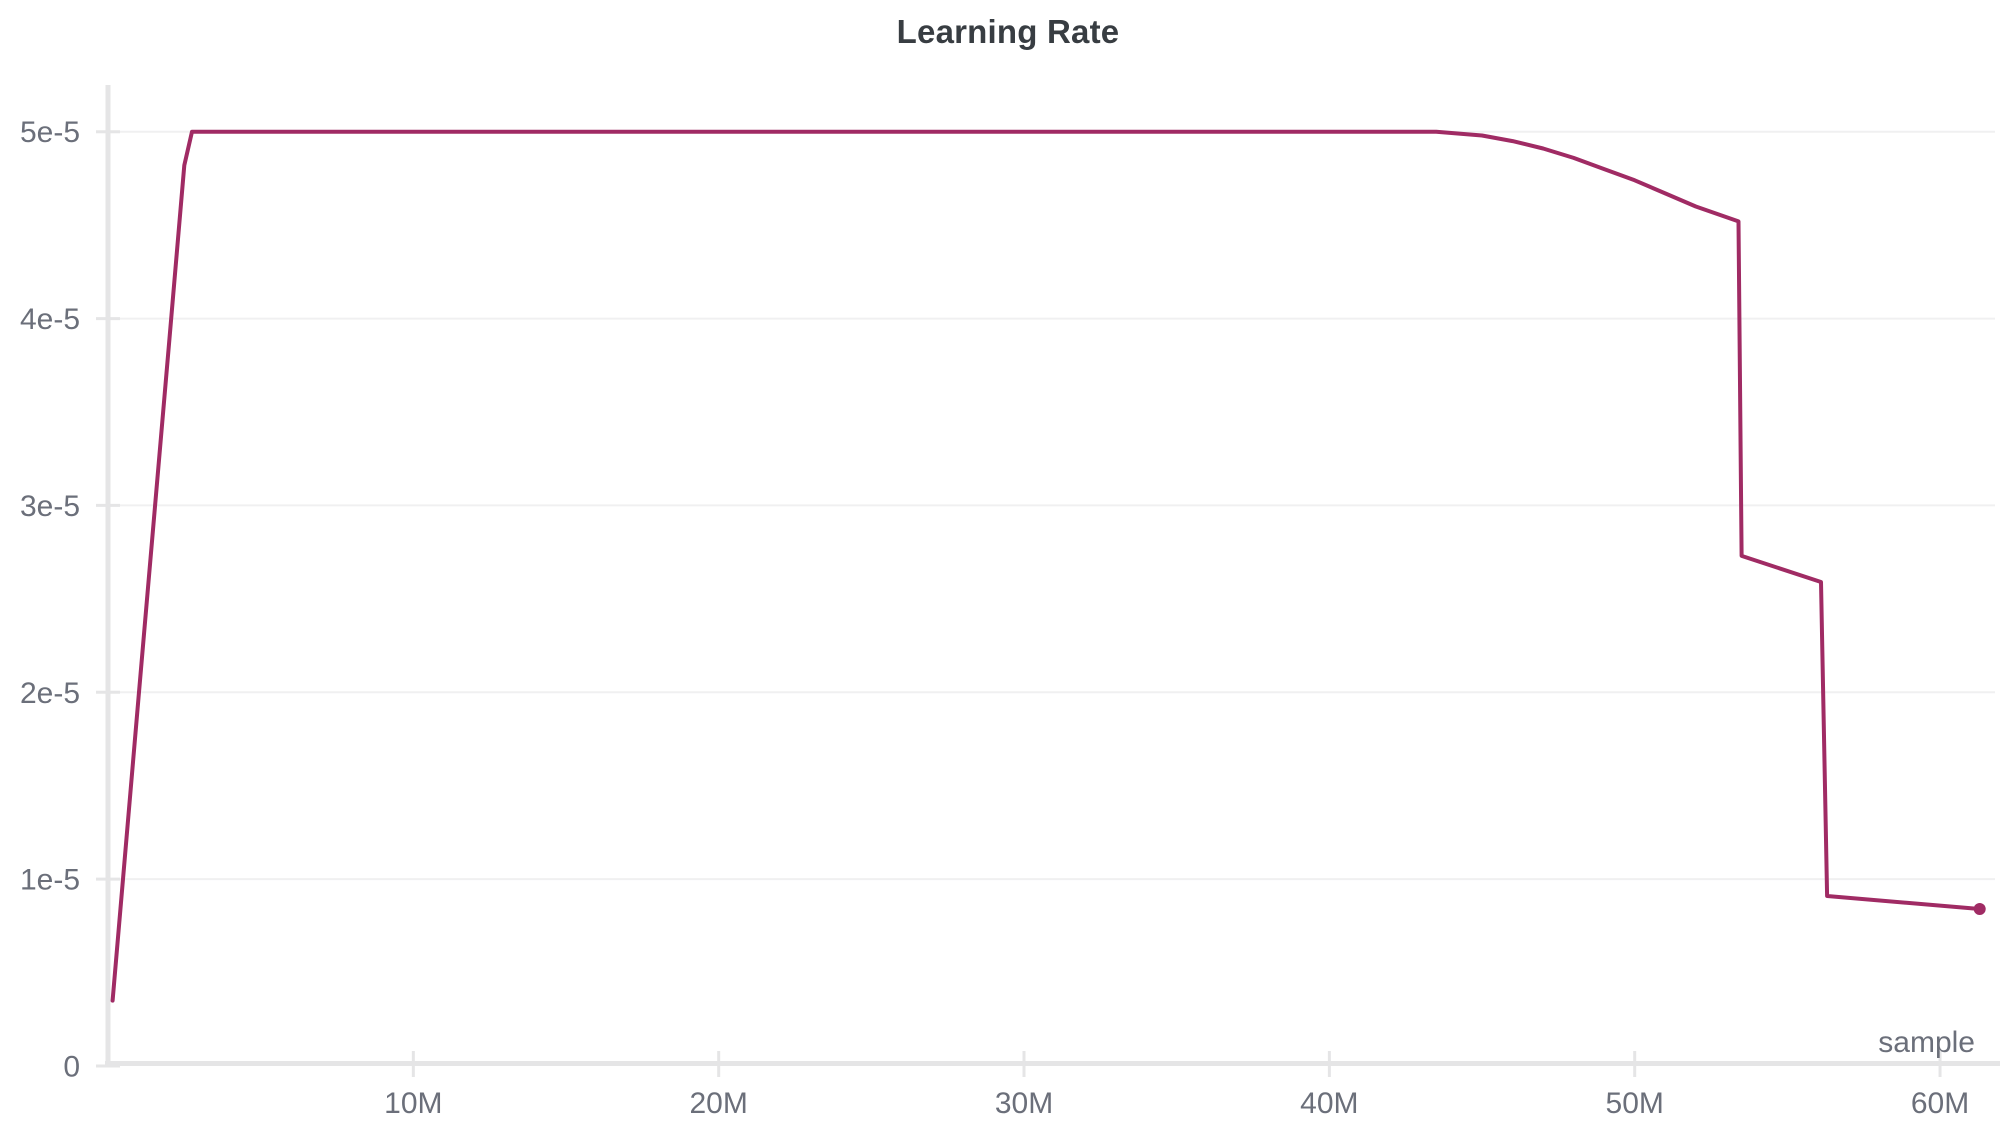 Image resolution: width=2000 pixels, height=1130 pixels. Describe the element at coordinates (50, 132) in the screenshot. I see `y-tick-label: 5e-5` at that location.